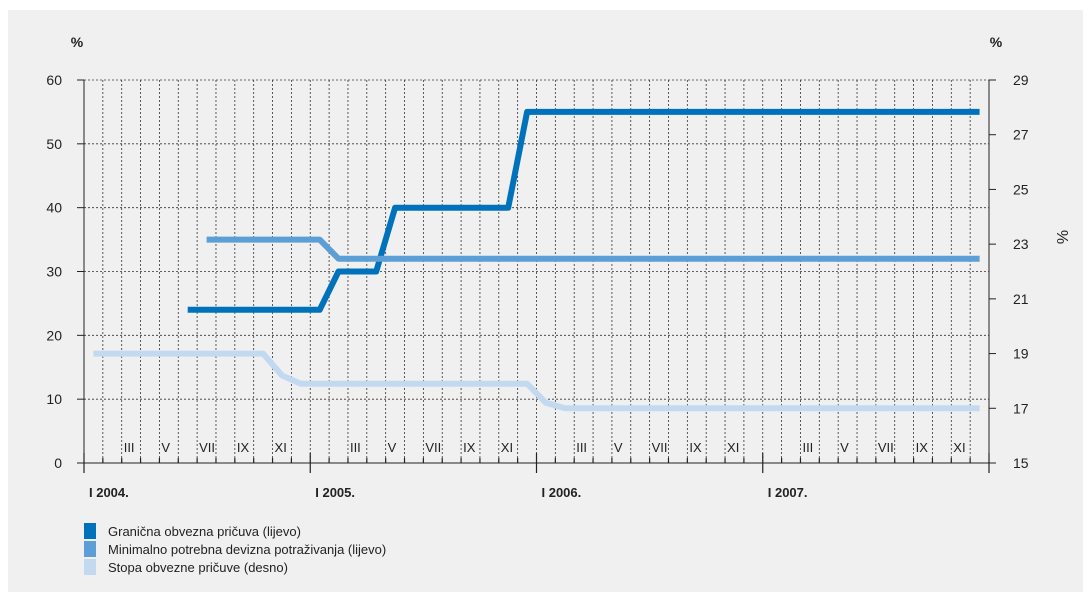  Describe the element at coordinates (1063, 237) in the screenshot. I see `right-axis-label: %` at that location.